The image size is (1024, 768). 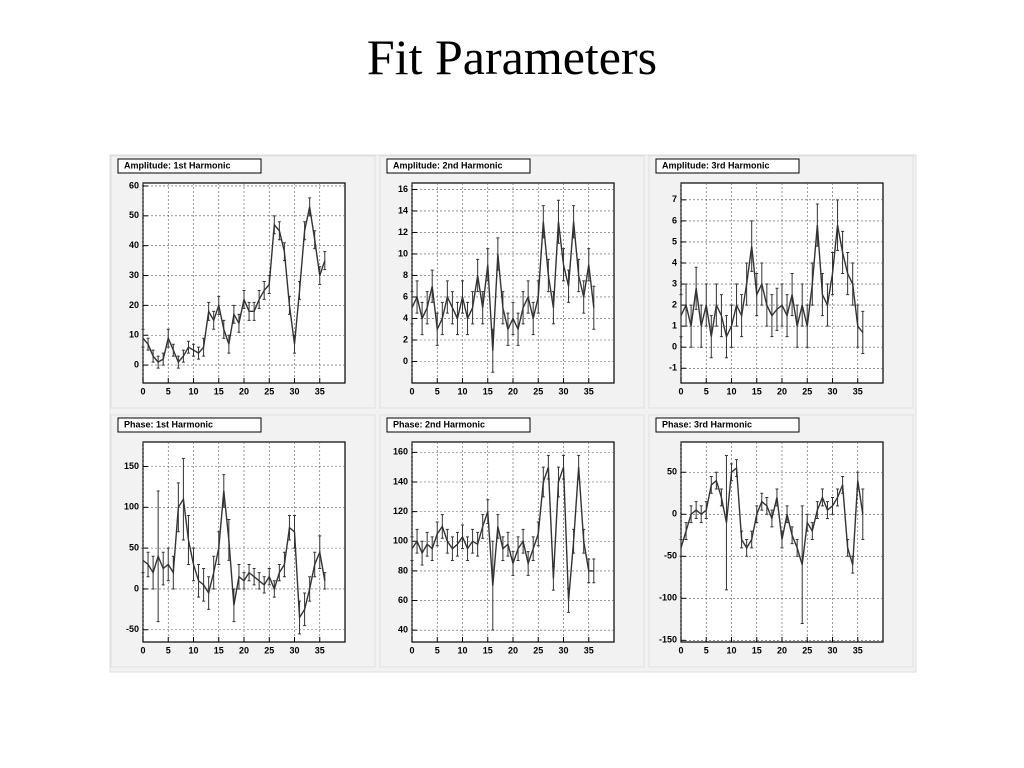 What do you see at coordinates (513, 391) in the screenshot?
I see `x-tick-label: 20` at bounding box center [513, 391].